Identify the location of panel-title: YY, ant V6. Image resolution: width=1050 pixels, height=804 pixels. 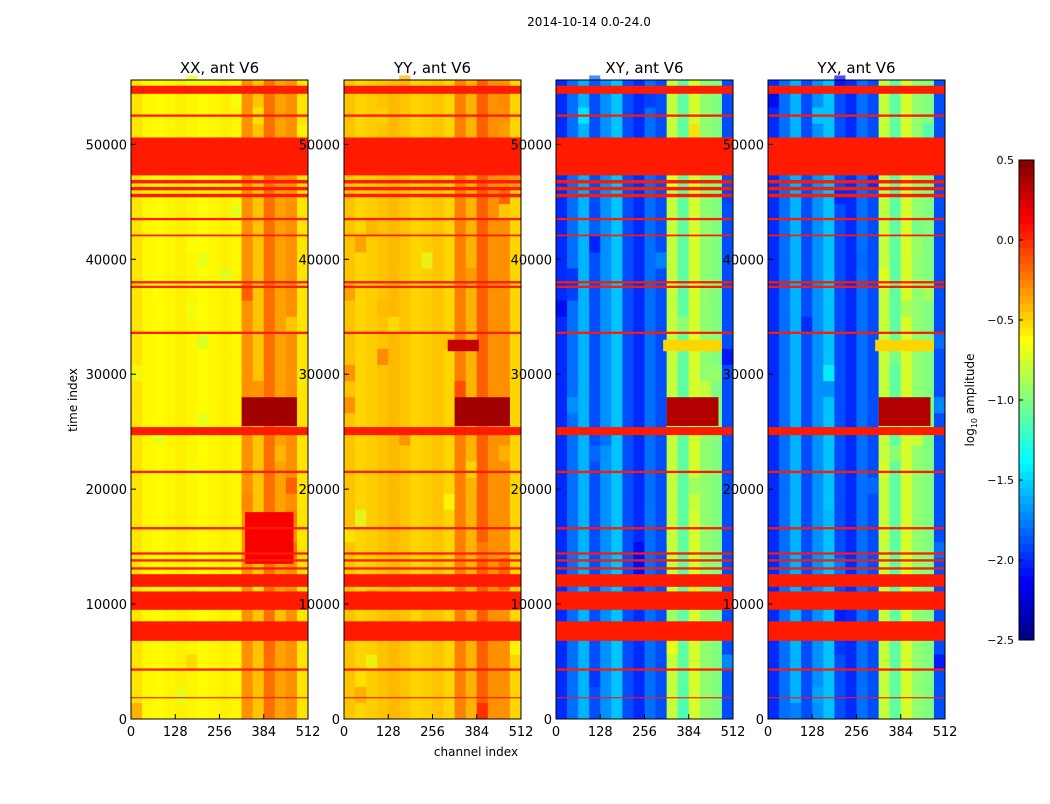
(432, 68).